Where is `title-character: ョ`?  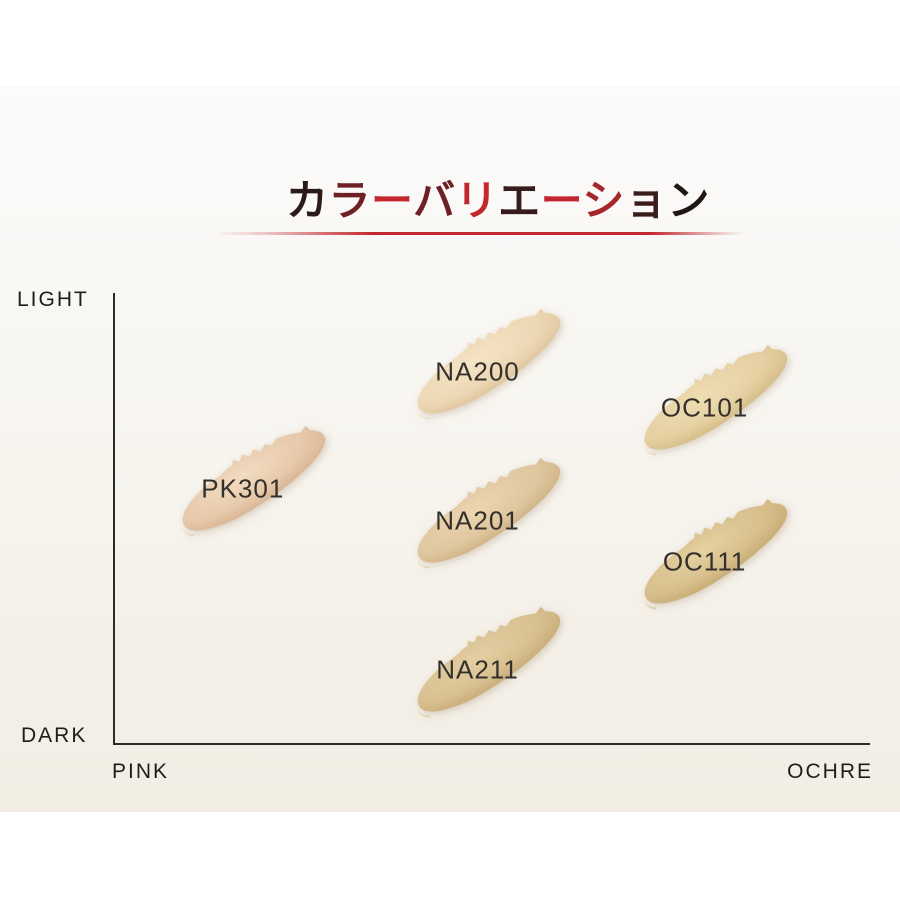
title-character: ョ is located at coordinates (646, 202).